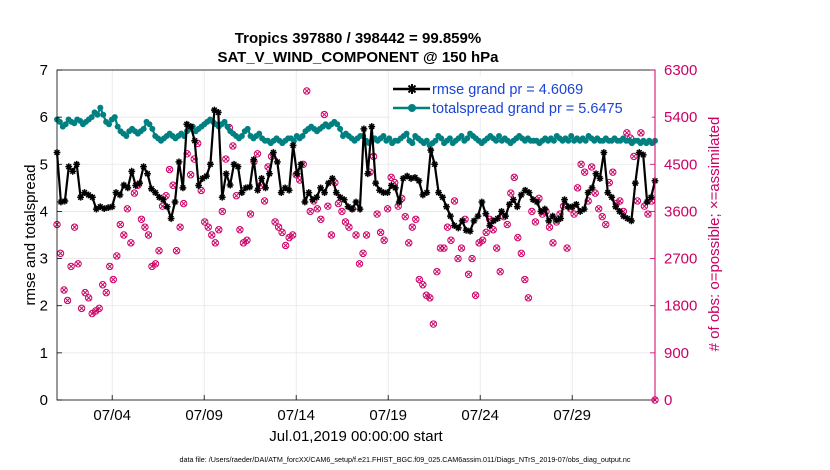 The height and width of the screenshot is (470, 830). Describe the element at coordinates (673, 235) in the screenshot. I see `y2-axis-ticks: 0 900 1800 2700 3600 4500 5400 6300` at that location.